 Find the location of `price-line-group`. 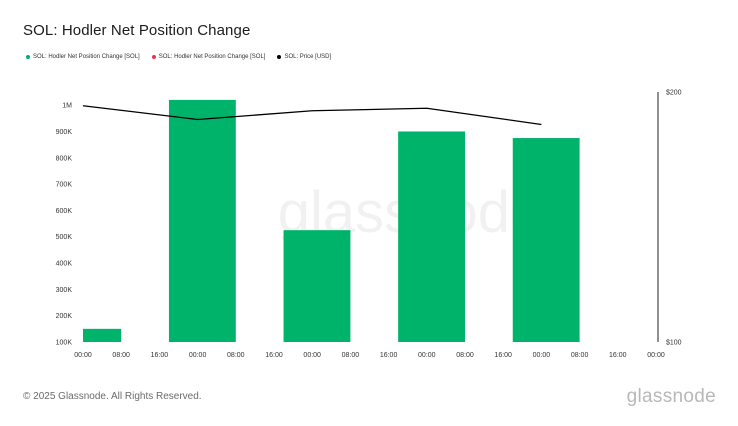

price-line-group is located at coordinates (312, 115).